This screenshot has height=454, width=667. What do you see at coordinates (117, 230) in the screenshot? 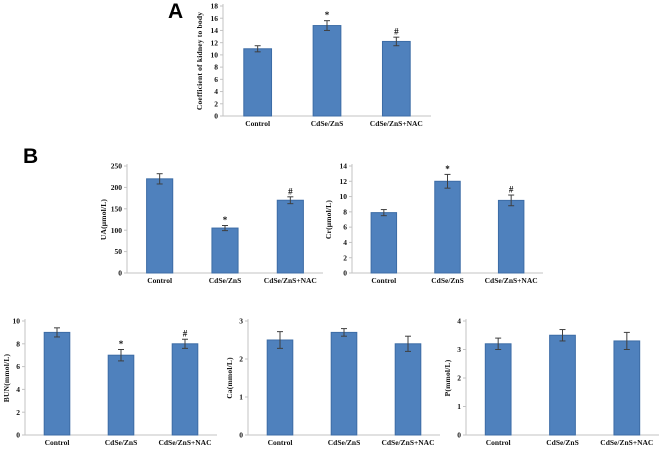
I see `y-tick-label: 100` at bounding box center [117, 230].